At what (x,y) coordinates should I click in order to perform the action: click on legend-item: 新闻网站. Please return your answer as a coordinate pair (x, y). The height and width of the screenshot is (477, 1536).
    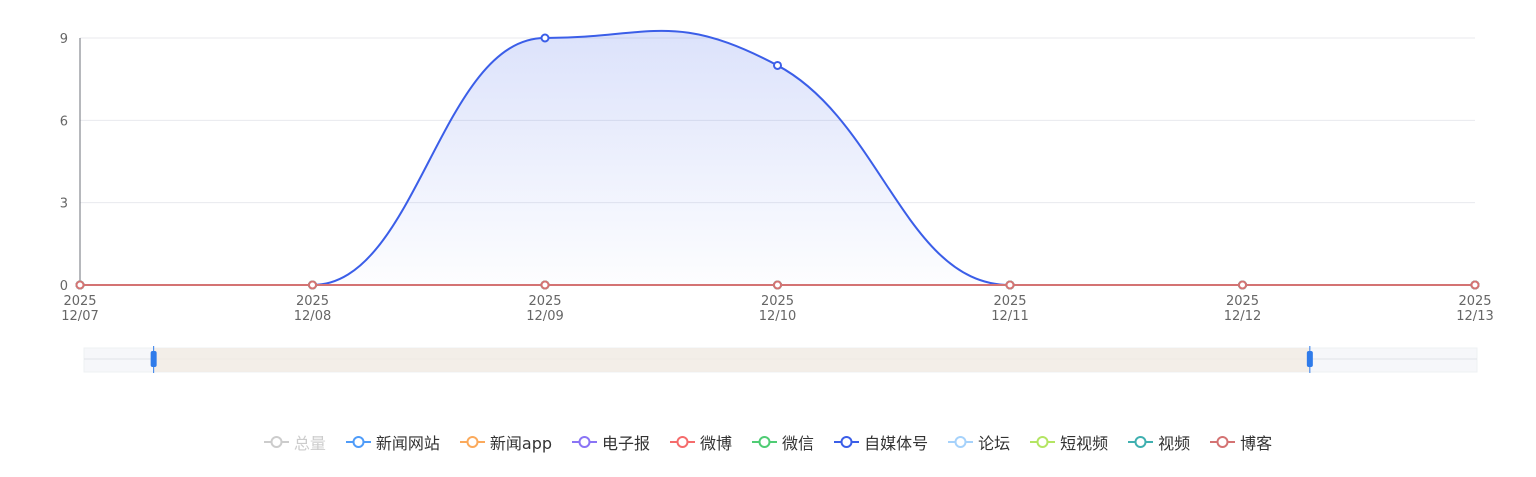
    Looking at the image, I should click on (392, 442).